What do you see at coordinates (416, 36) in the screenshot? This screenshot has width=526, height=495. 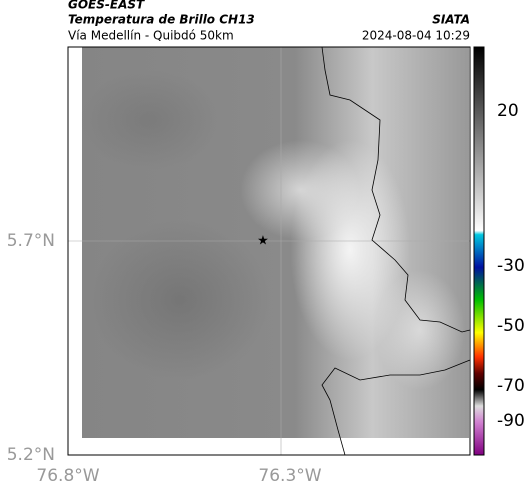 I see `timestamp: 2024-08-04 10:29` at bounding box center [416, 36].